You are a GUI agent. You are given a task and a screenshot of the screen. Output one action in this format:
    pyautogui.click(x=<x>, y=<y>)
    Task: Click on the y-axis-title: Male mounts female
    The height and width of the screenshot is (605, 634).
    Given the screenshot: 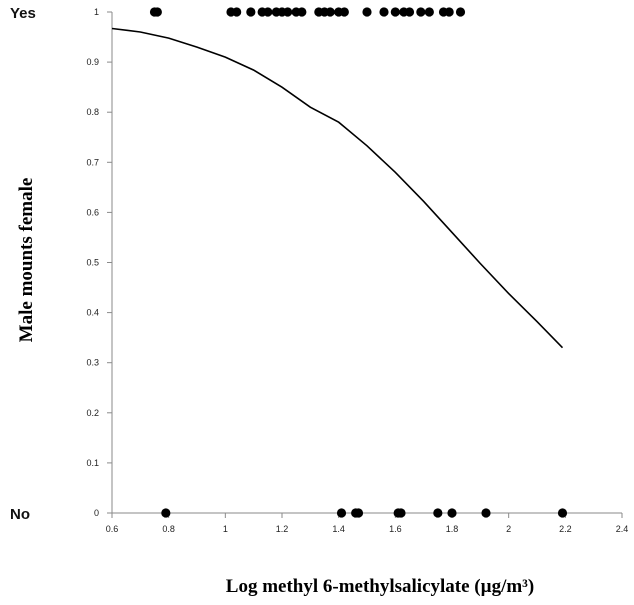 What is the action you would take?
    pyautogui.click(x=26, y=260)
    